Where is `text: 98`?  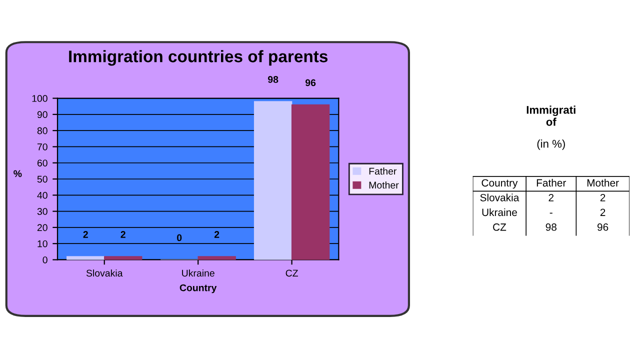
text: 98 is located at coordinates (551, 227).